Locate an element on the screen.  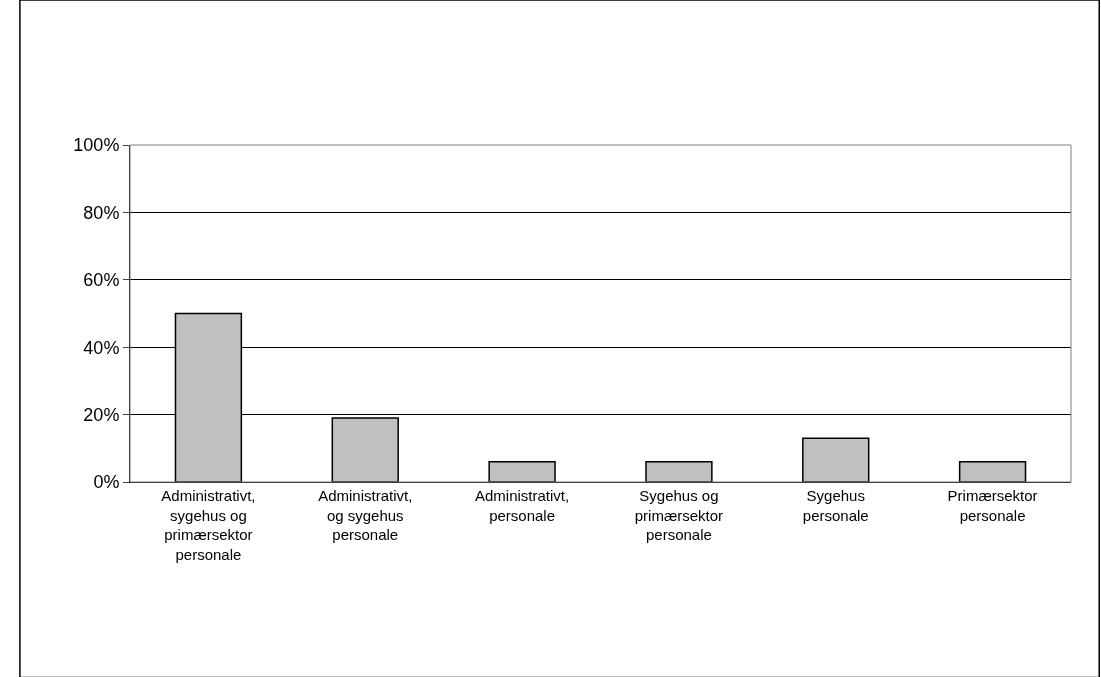
x-tick-label: Sygehus personale is located at coordinates (835, 505).